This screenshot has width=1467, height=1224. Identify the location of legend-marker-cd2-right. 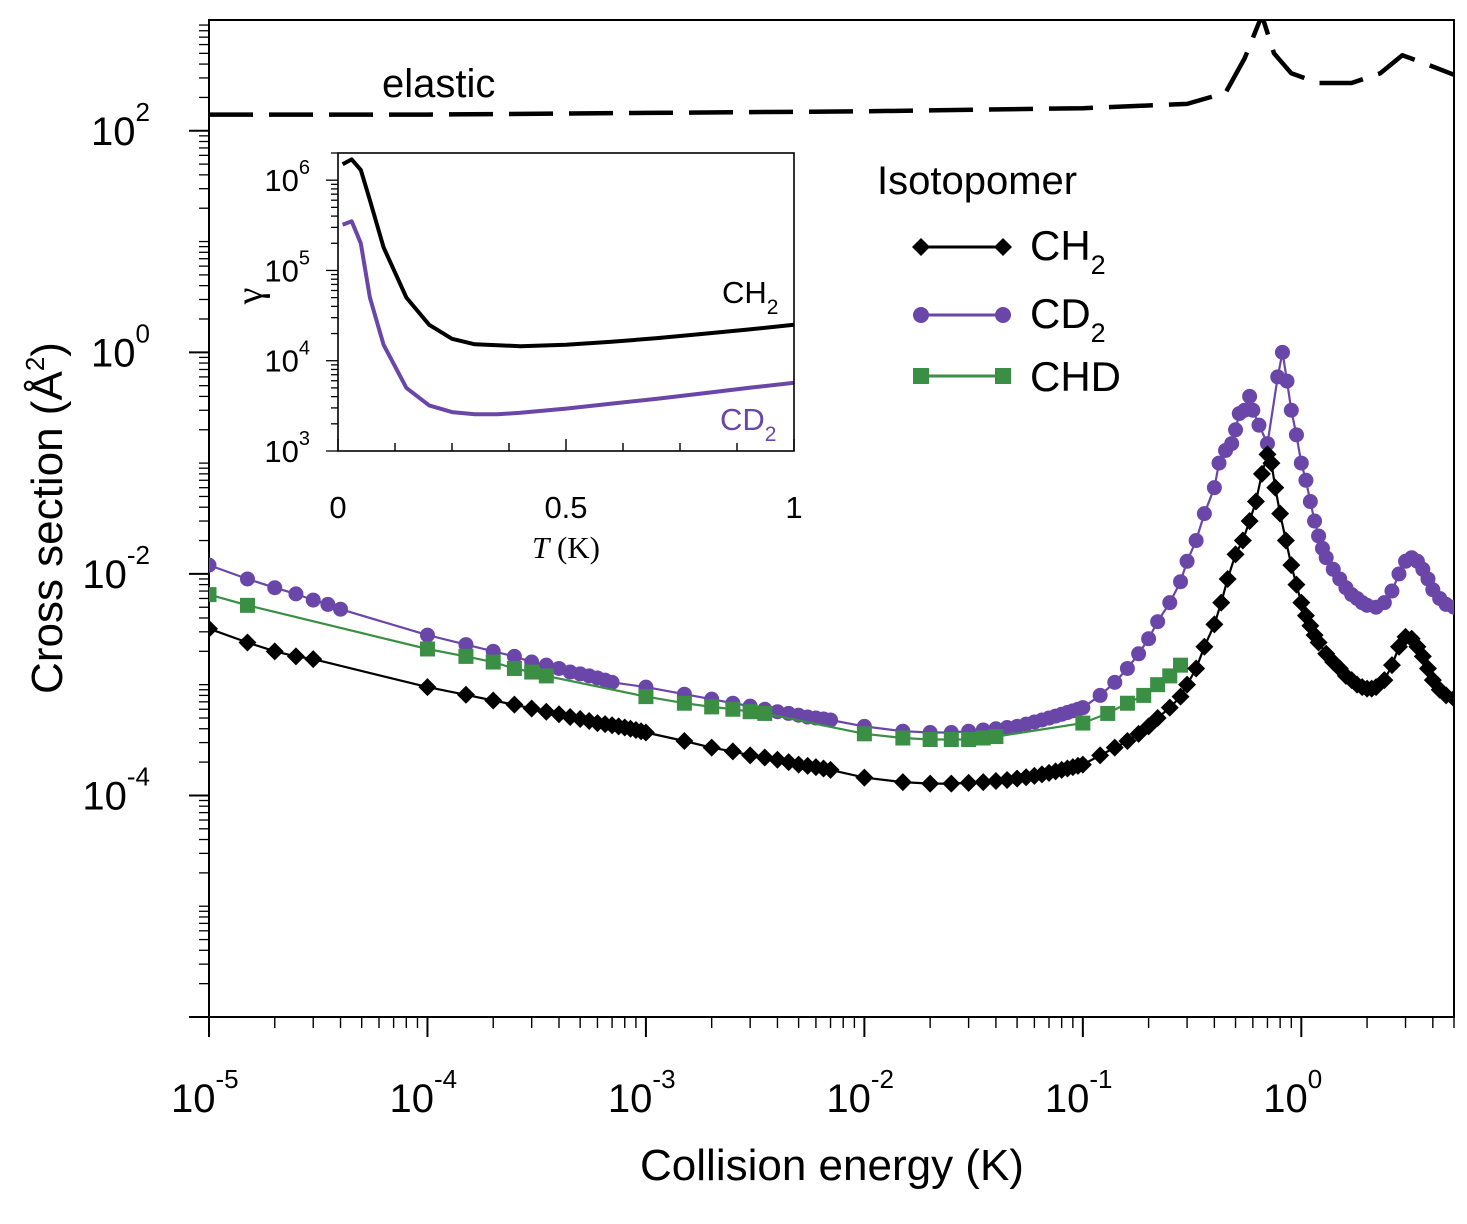
(1003, 315).